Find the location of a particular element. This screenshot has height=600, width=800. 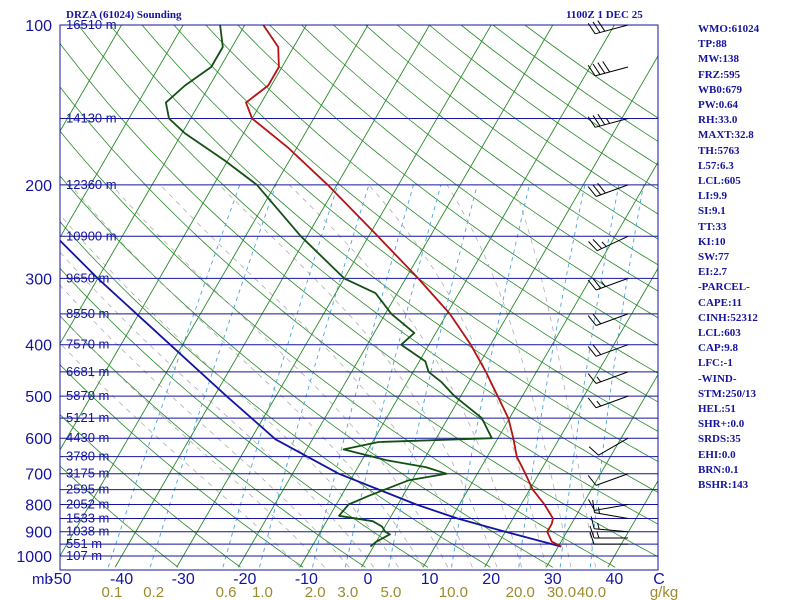

mixing-ratio-tick-label: 20.0 is located at coordinates (520, 592).